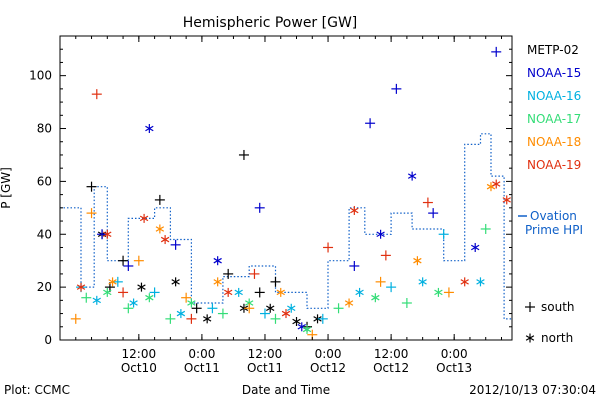  I want to click on y-tick-label: 20, so click(44, 287).